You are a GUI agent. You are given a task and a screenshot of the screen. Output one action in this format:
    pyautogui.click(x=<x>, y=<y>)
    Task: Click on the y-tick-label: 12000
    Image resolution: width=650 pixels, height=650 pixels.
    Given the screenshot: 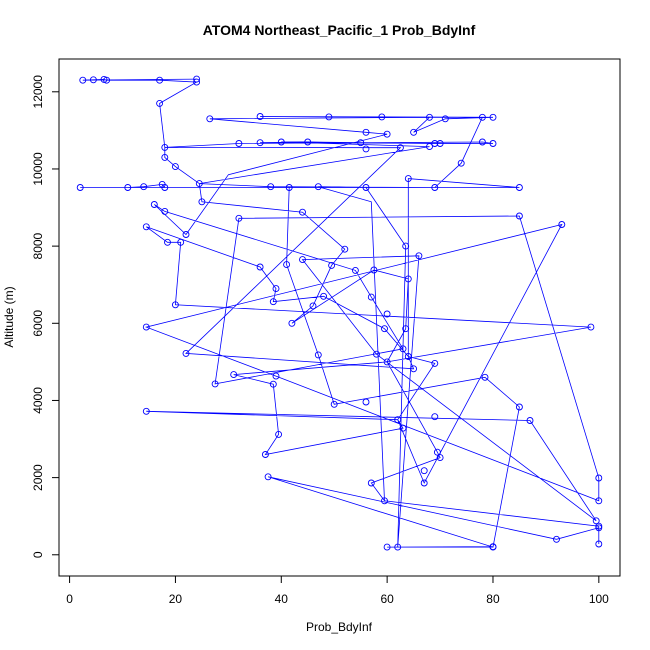 What is the action you would take?
    pyautogui.click(x=38, y=92)
    